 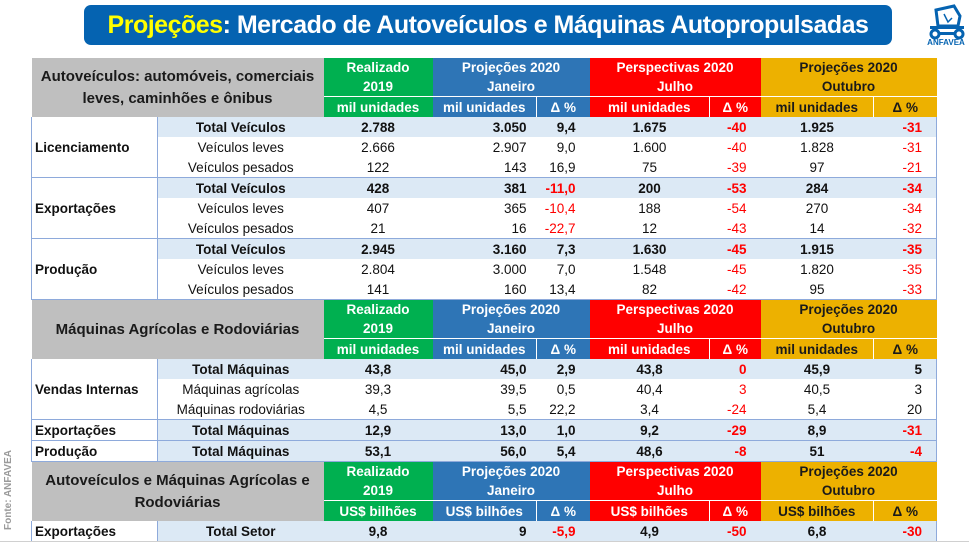 What do you see at coordinates (560, 208) in the screenshot?
I see `delta-cell: -10,4` at bounding box center [560, 208].